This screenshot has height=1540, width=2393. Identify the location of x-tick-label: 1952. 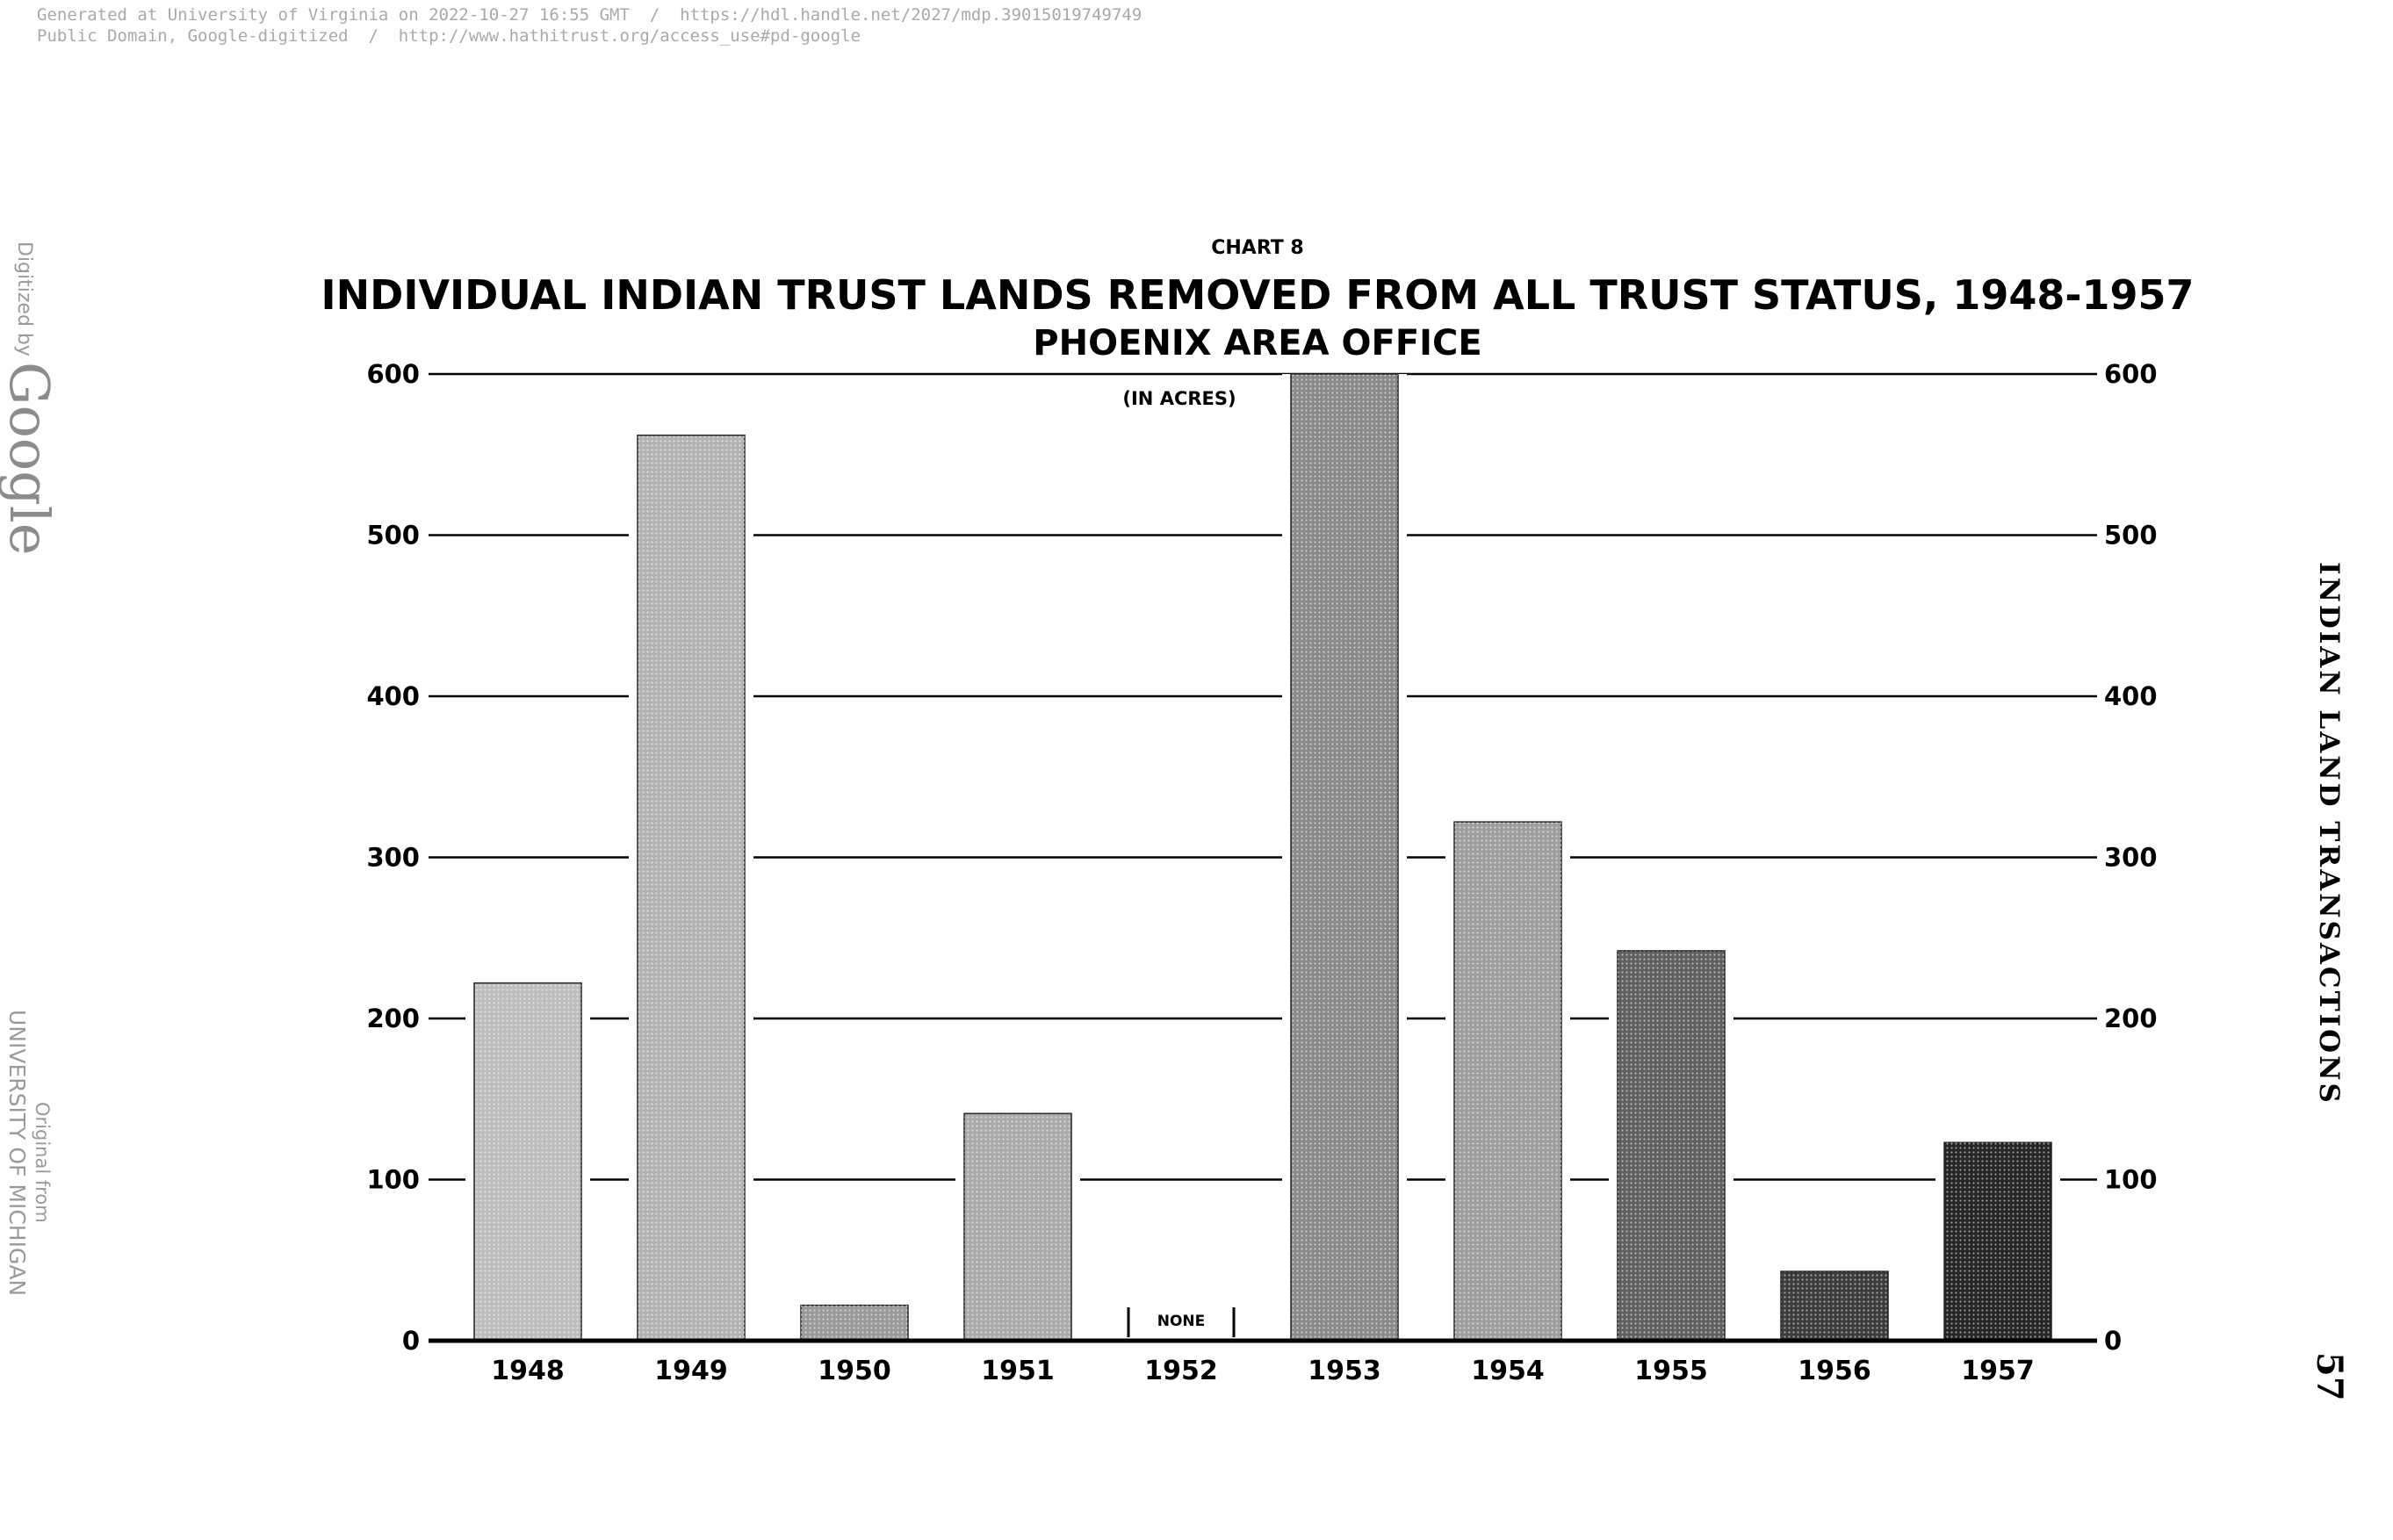
(1181, 1371).